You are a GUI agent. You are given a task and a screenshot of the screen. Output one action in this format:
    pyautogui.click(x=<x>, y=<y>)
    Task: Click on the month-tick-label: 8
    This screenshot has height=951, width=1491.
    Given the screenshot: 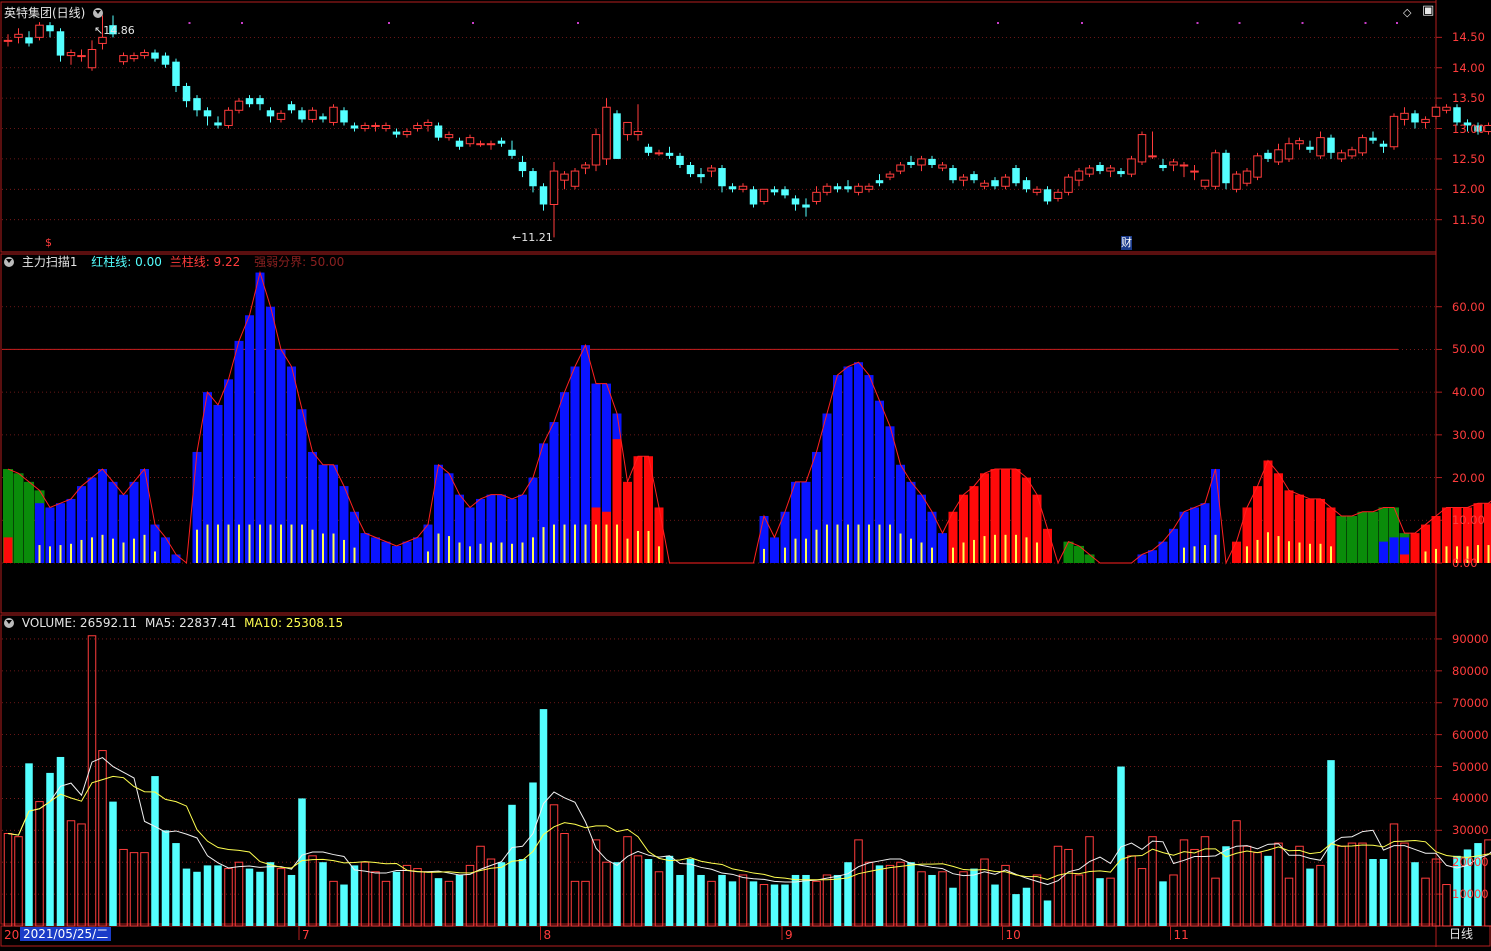 What is the action you would take?
    pyautogui.click(x=547, y=935)
    